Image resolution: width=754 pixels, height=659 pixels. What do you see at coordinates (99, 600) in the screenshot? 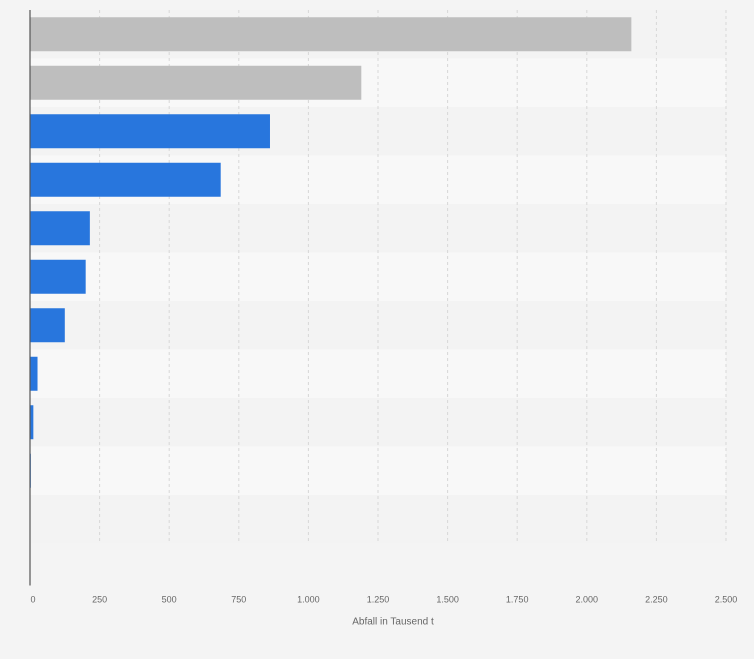
I see `x-tick-label: 250` at bounding box center [99, 600].